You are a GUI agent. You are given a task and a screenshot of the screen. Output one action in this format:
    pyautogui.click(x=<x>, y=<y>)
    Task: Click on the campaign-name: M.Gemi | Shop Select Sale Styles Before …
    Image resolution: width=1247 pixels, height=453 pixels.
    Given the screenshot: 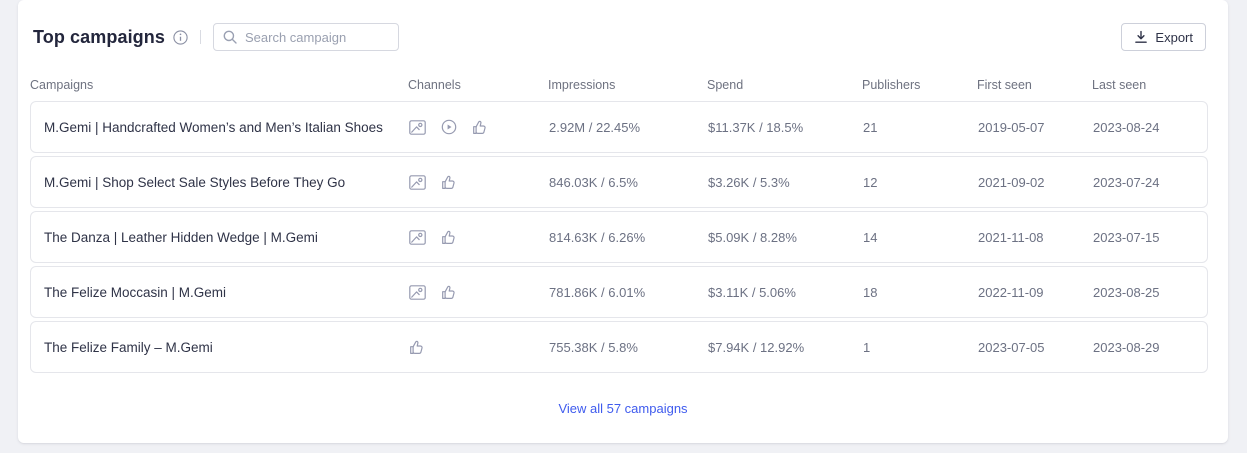 What is the action you would take?
    pyautogui.click(x=195, y=182)
    